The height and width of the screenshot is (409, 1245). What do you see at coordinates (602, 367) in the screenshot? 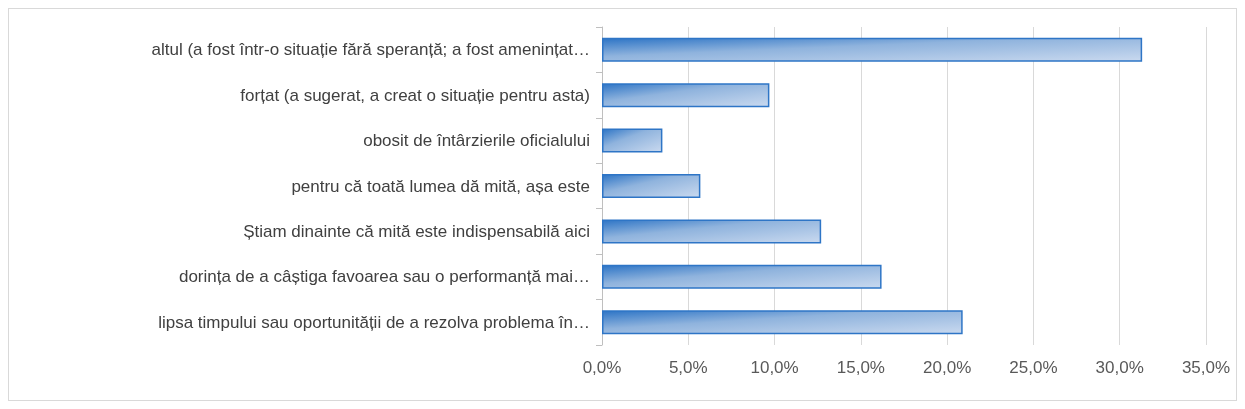
I see `x-tick-label: 0,0%` at bounding box center [602, 367].